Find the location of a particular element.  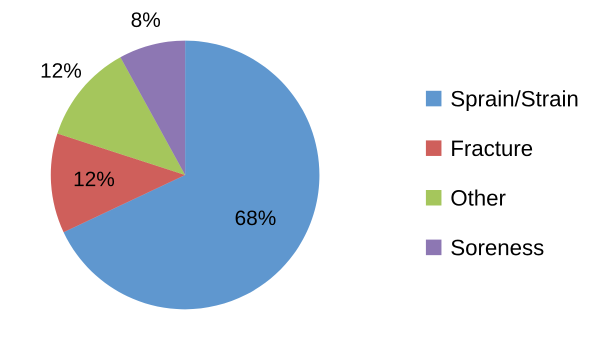

legend-label: Other is located at coordinates (478, 197).